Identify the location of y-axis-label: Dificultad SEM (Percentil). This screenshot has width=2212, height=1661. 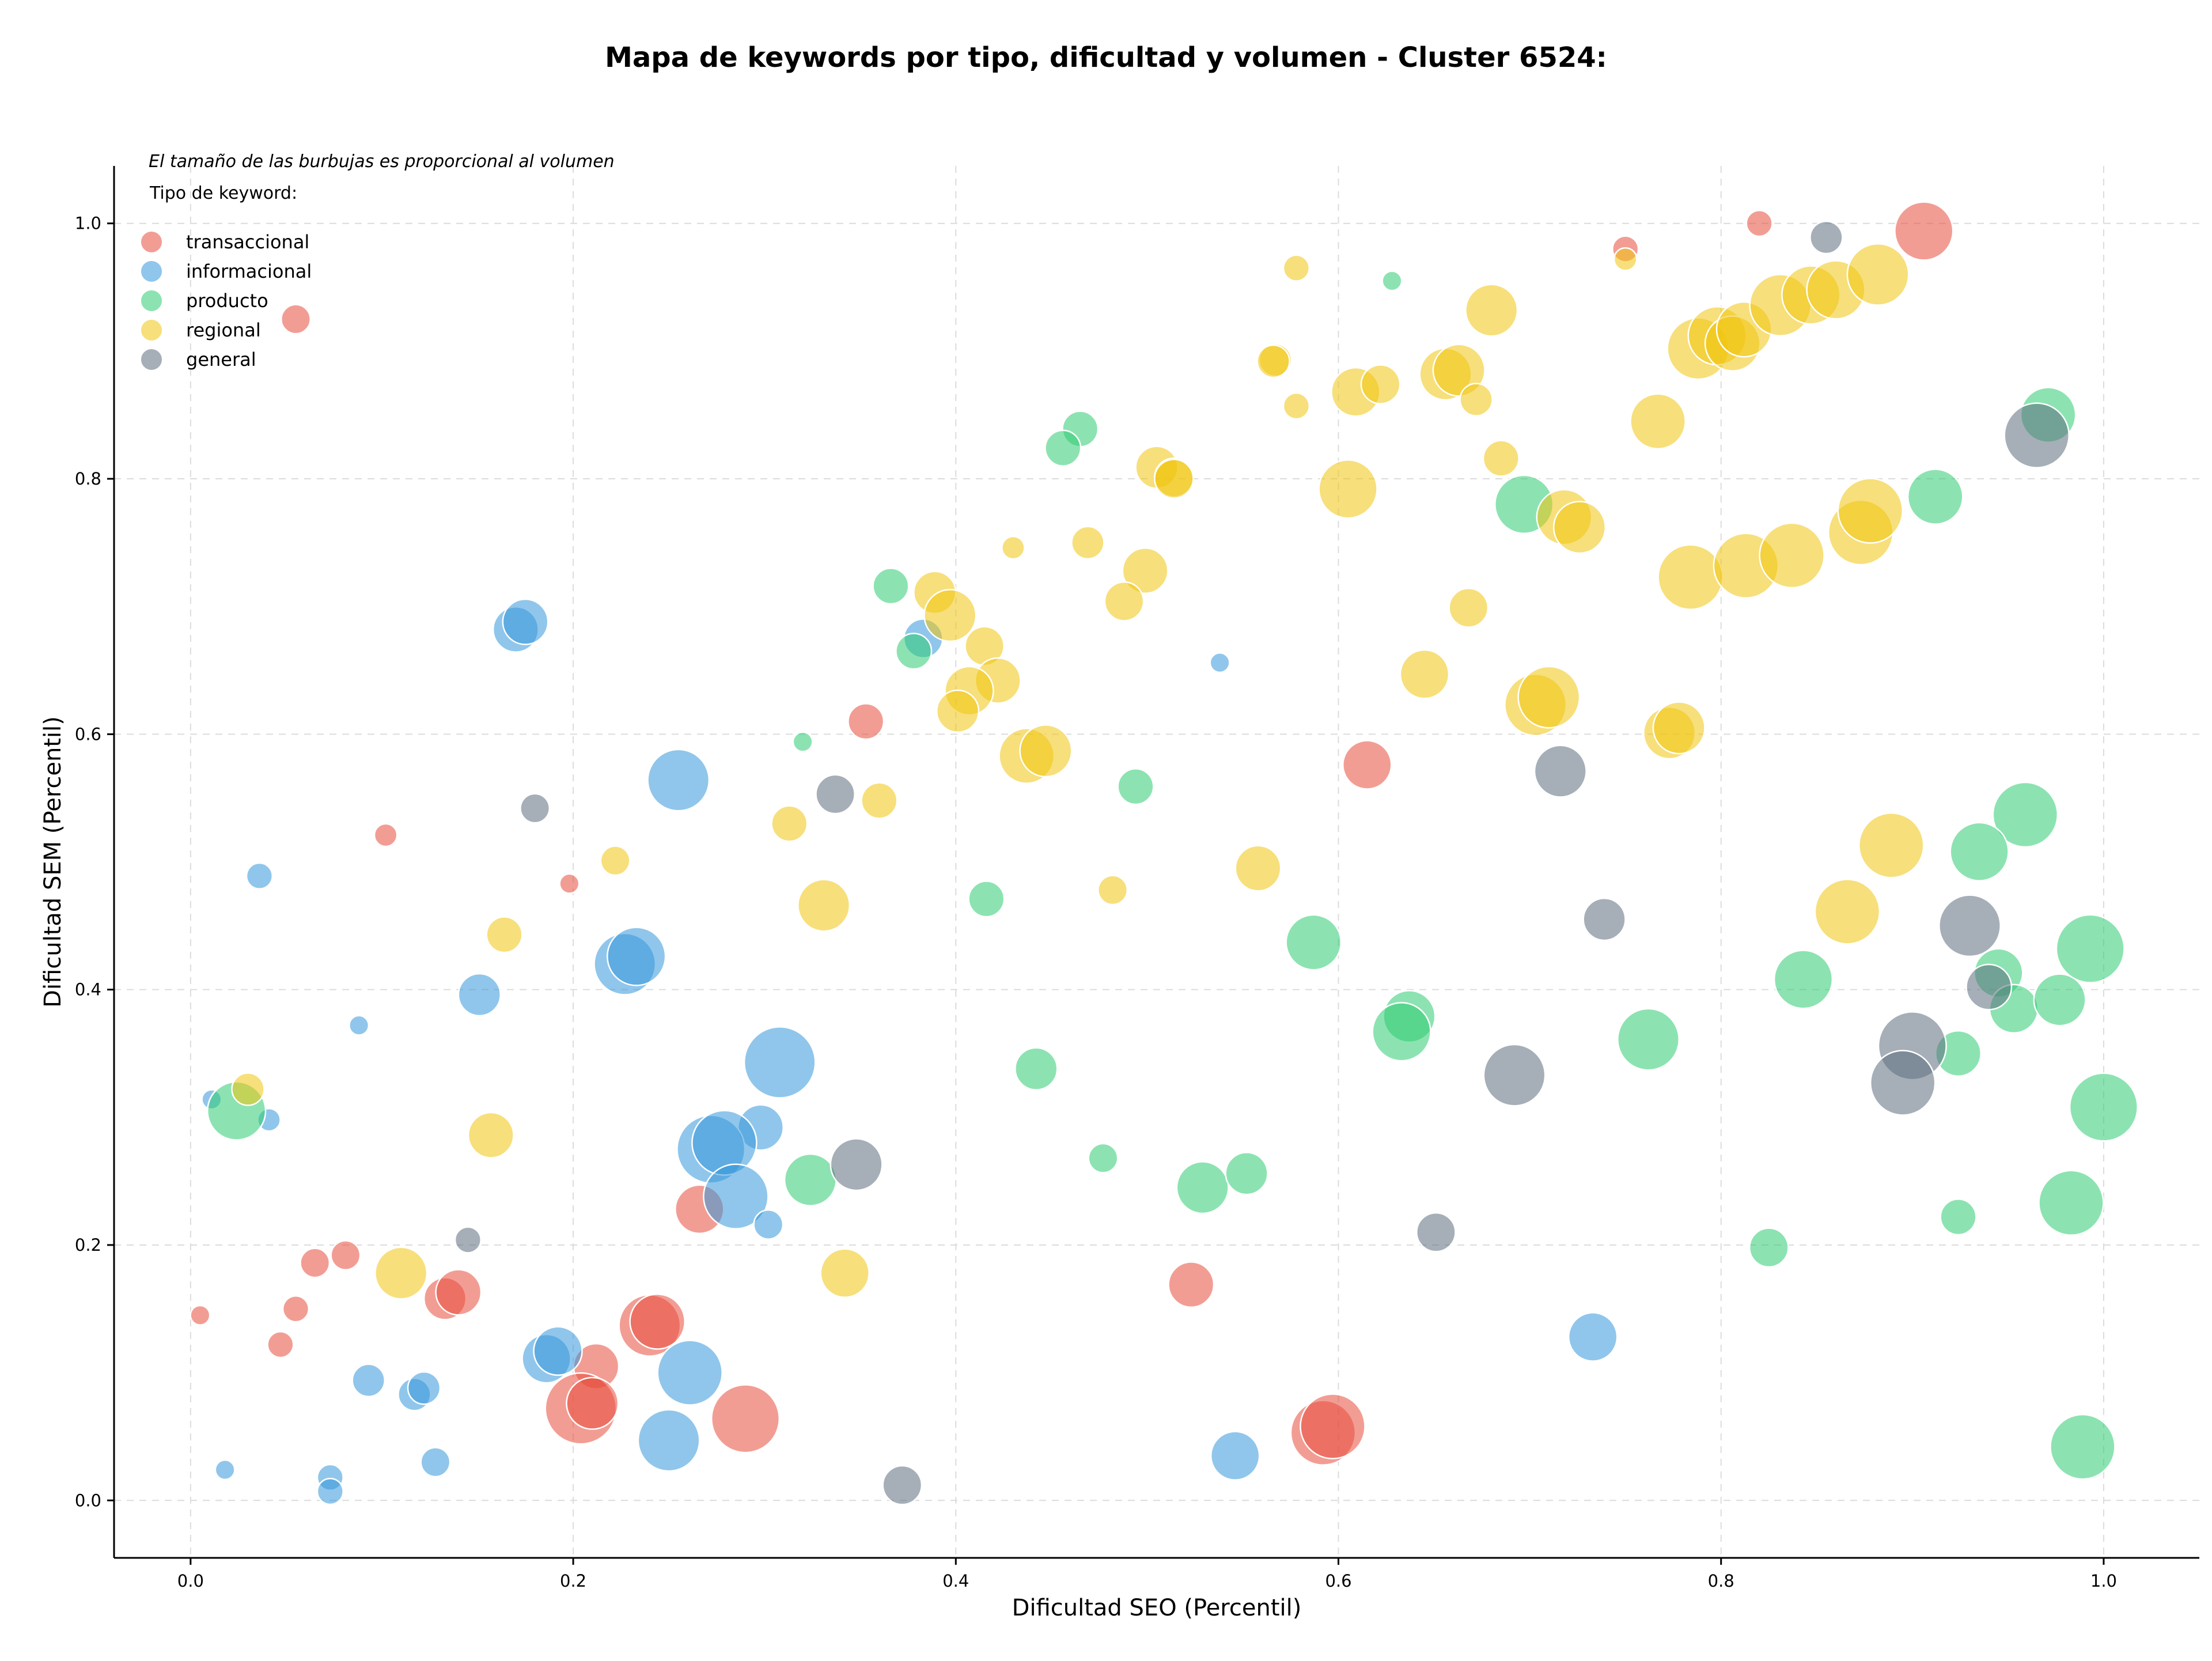
(53, 862).